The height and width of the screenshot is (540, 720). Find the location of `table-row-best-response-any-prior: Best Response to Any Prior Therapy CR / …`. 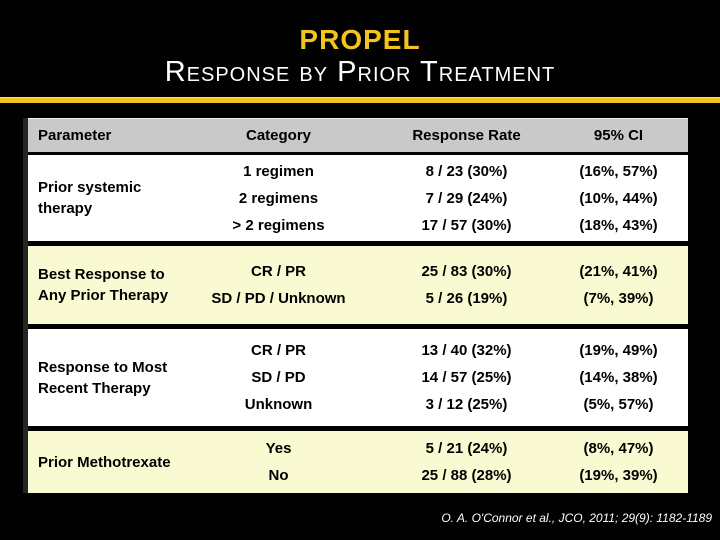

table-row-best-response-any-prior: Best Response to Any Prior Therapy CR / … is located at coordinates (358, 287).